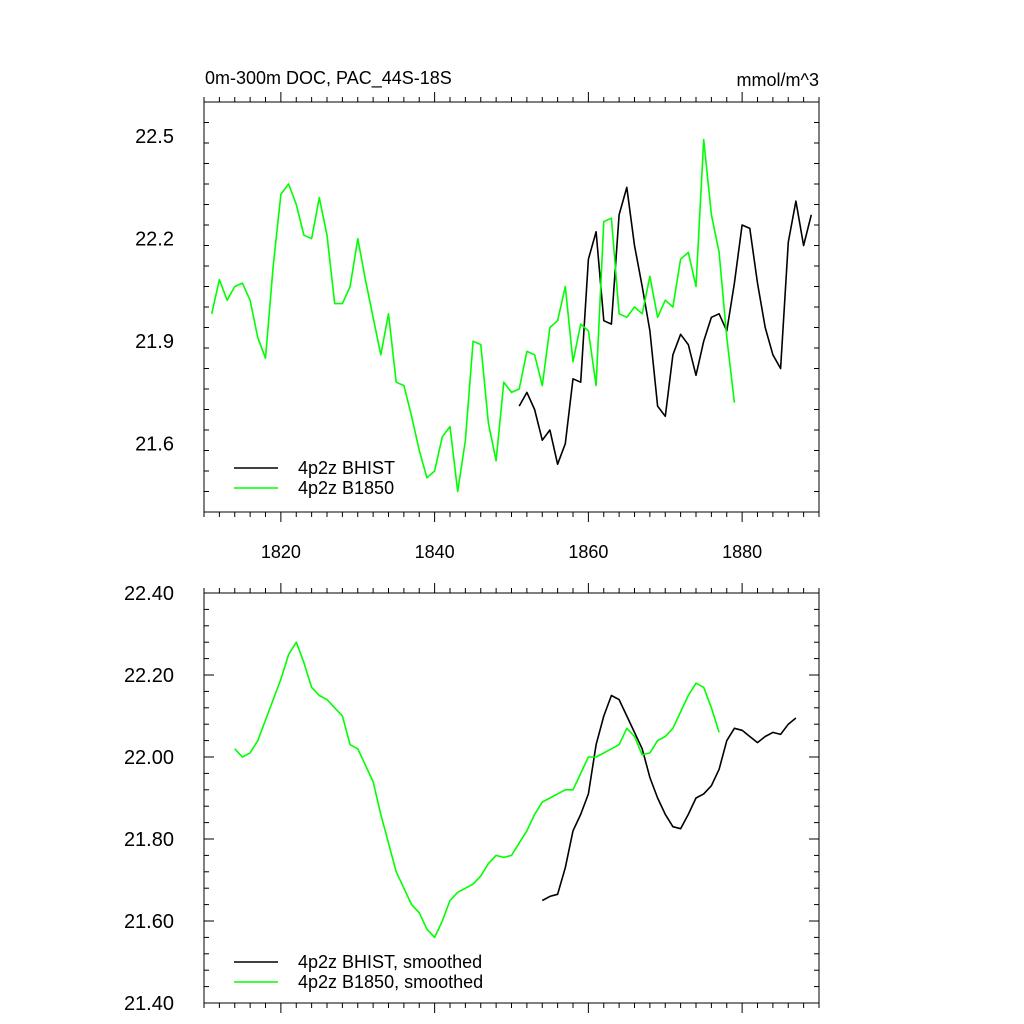  I want to click on y-tick-label: 22.2, so click(154, 240).